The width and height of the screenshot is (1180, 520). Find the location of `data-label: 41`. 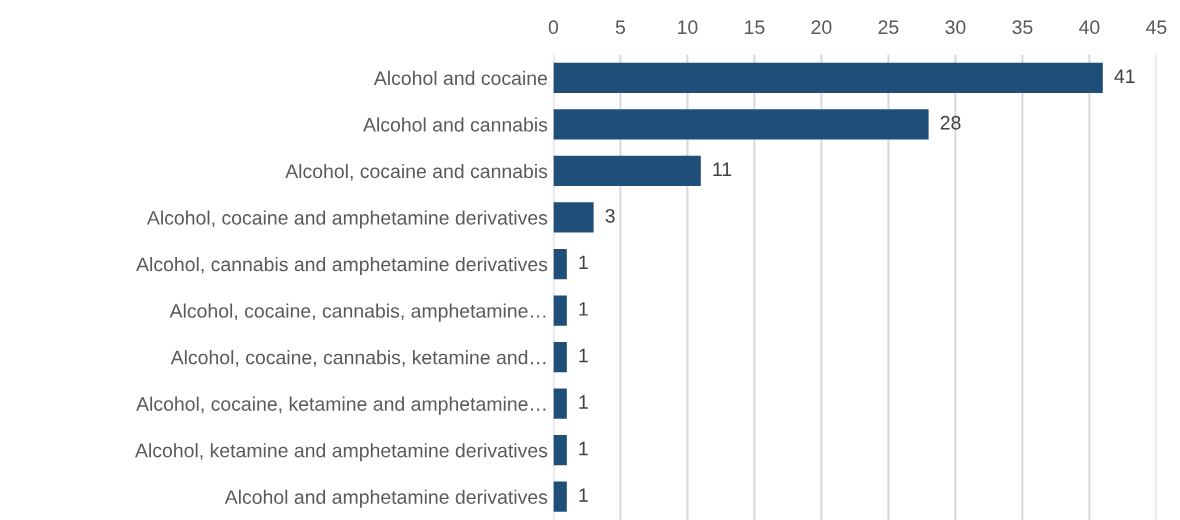

data-label: 41 is located at coordinates (1124, 76).